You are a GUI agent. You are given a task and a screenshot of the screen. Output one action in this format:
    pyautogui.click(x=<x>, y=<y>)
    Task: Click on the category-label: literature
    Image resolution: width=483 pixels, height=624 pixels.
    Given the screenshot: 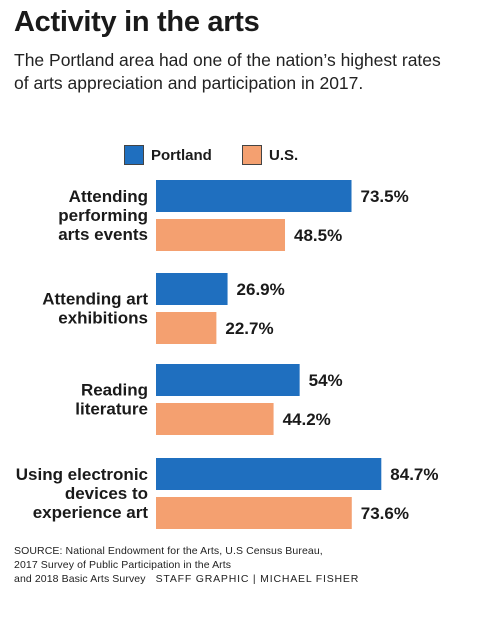 What is the action you would take?
    pyautogui.click(x=111, y=408)
    